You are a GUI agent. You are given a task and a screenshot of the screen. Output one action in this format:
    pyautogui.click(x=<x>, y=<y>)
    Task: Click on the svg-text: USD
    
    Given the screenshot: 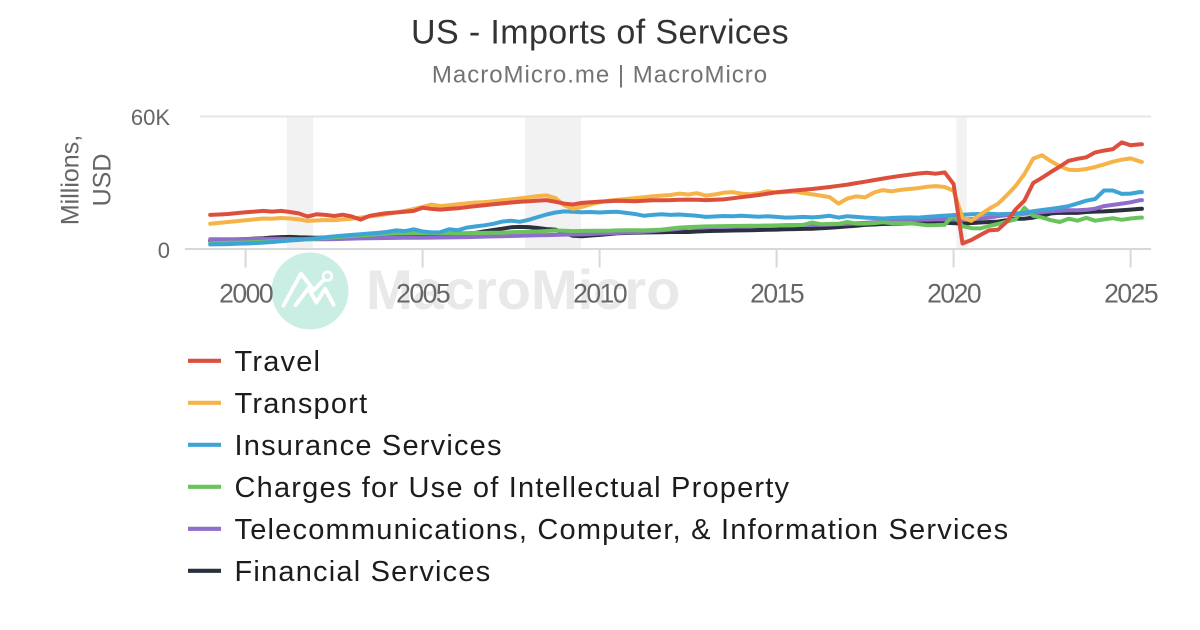 What is the action you would take?
    pyautogui.click(x=103, y=180)
    